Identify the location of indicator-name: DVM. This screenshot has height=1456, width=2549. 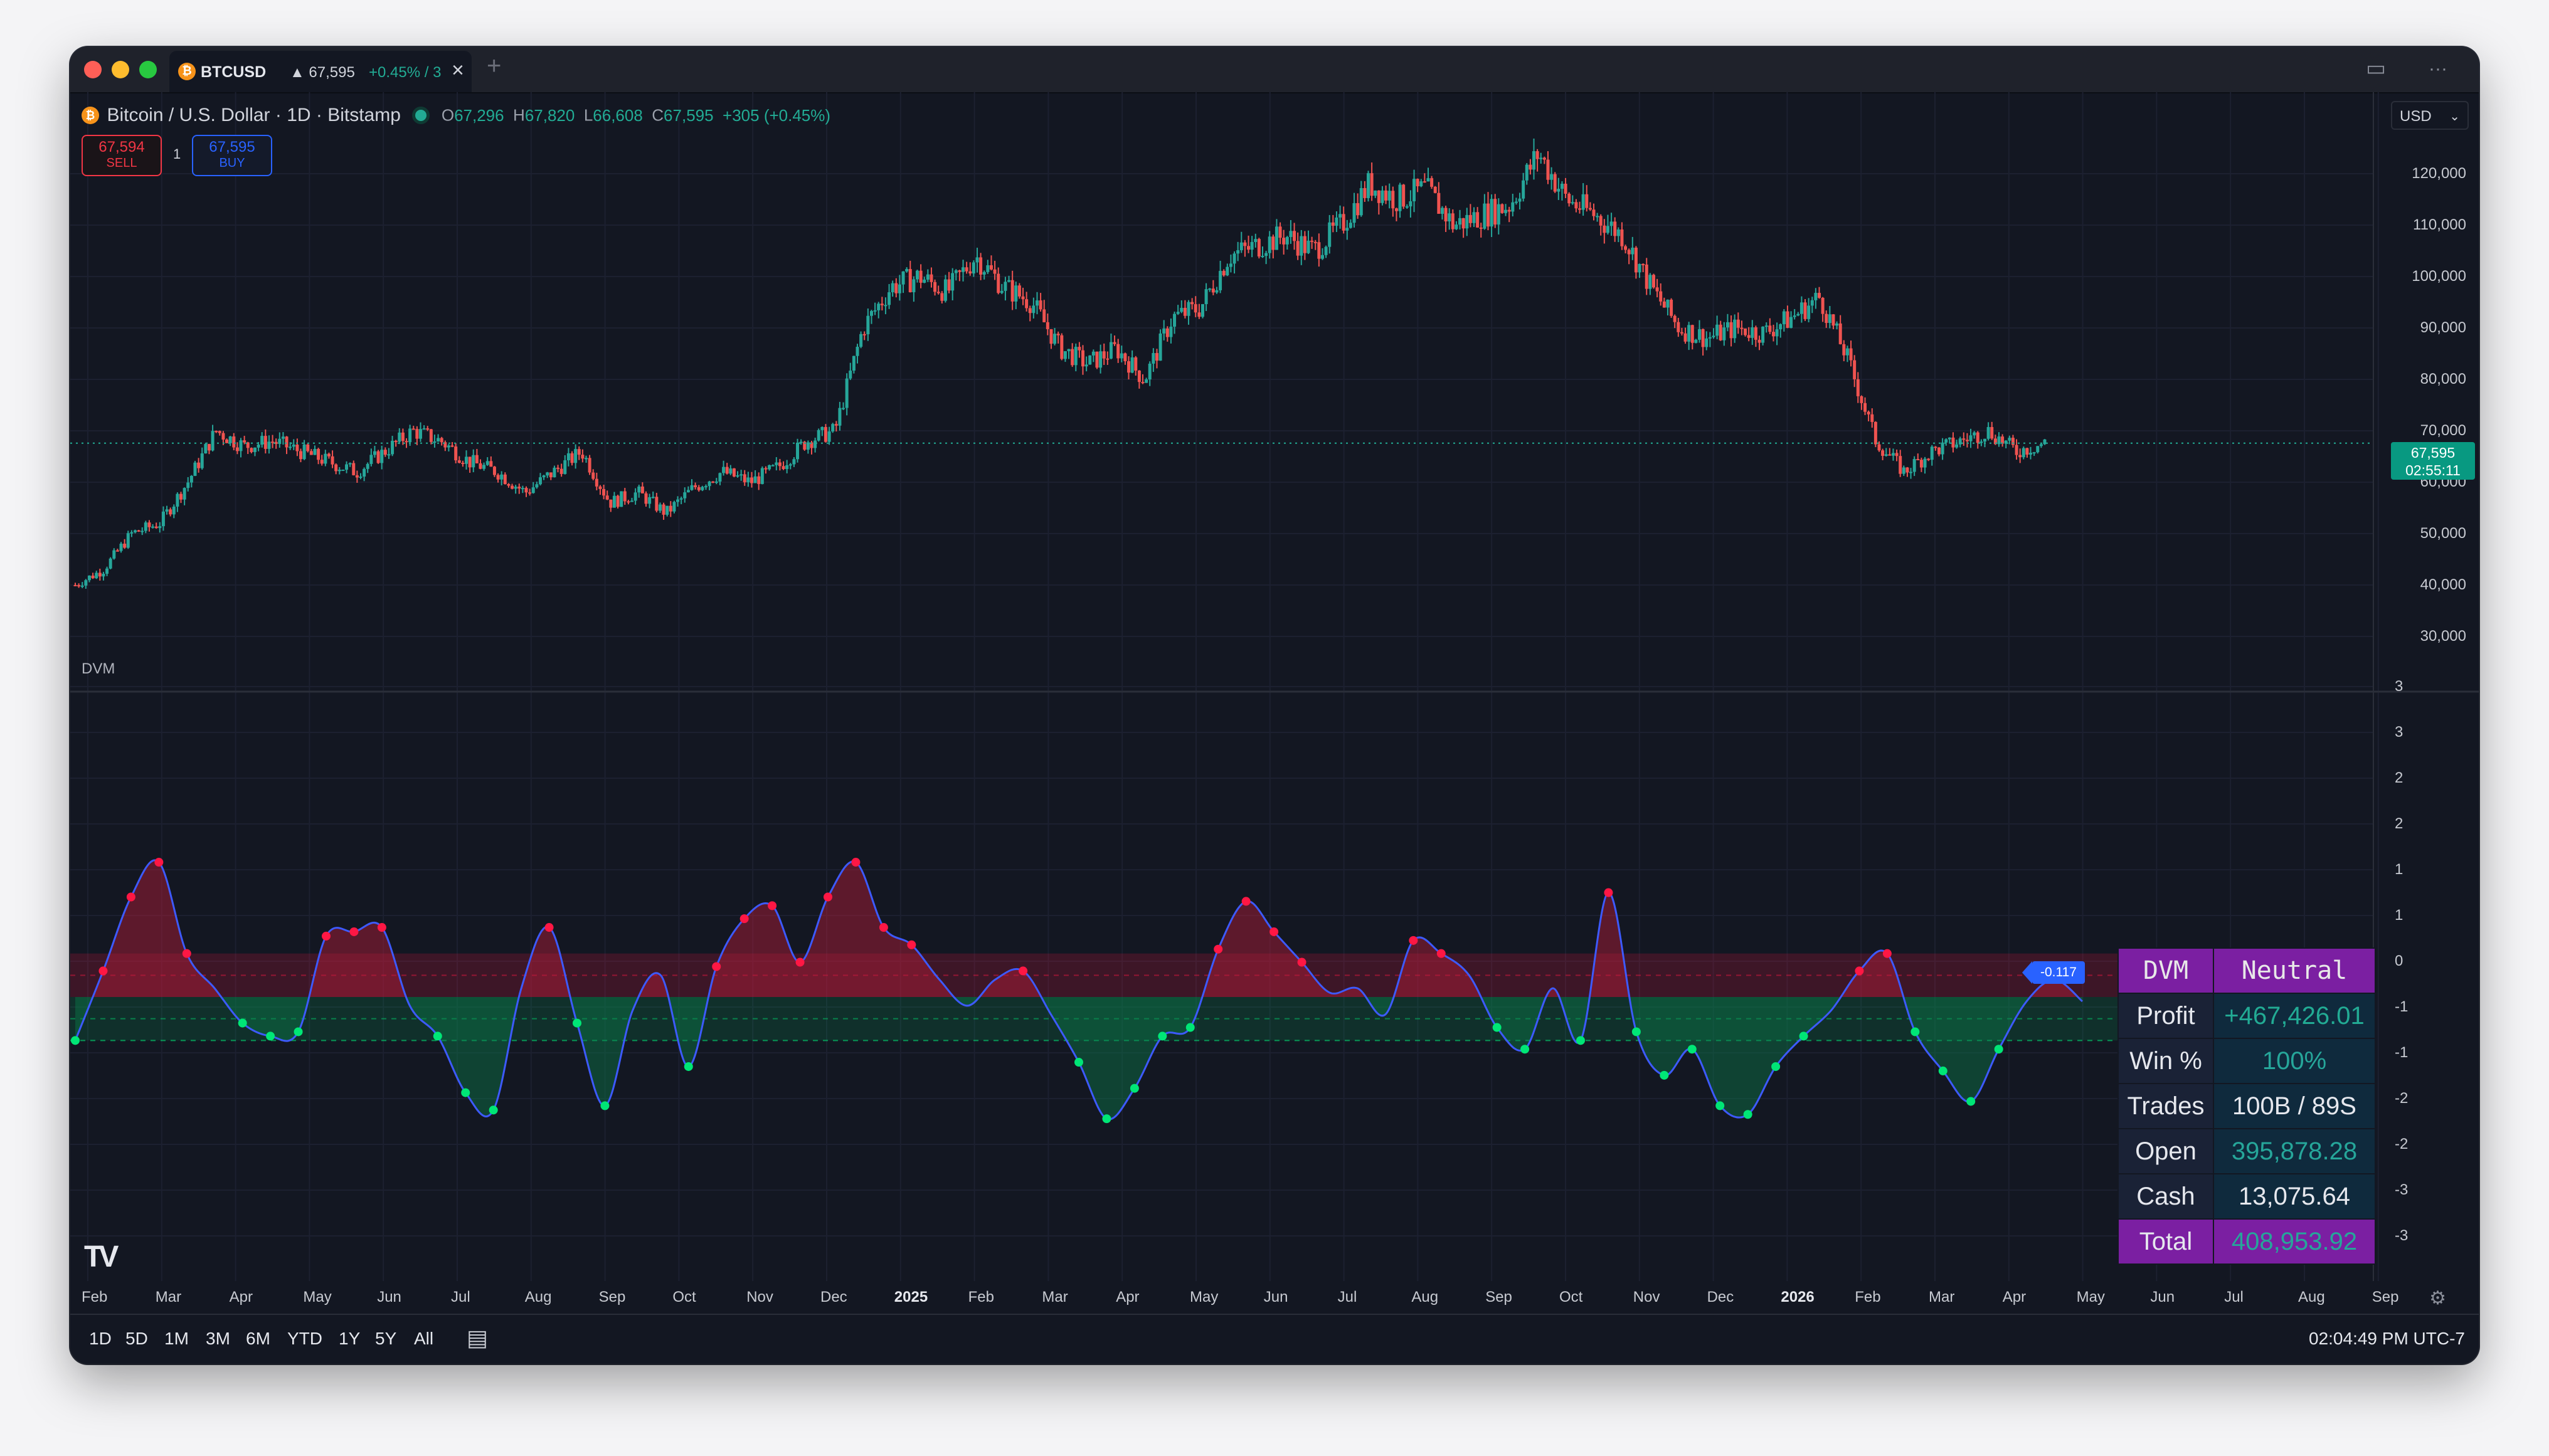
(99, 668).